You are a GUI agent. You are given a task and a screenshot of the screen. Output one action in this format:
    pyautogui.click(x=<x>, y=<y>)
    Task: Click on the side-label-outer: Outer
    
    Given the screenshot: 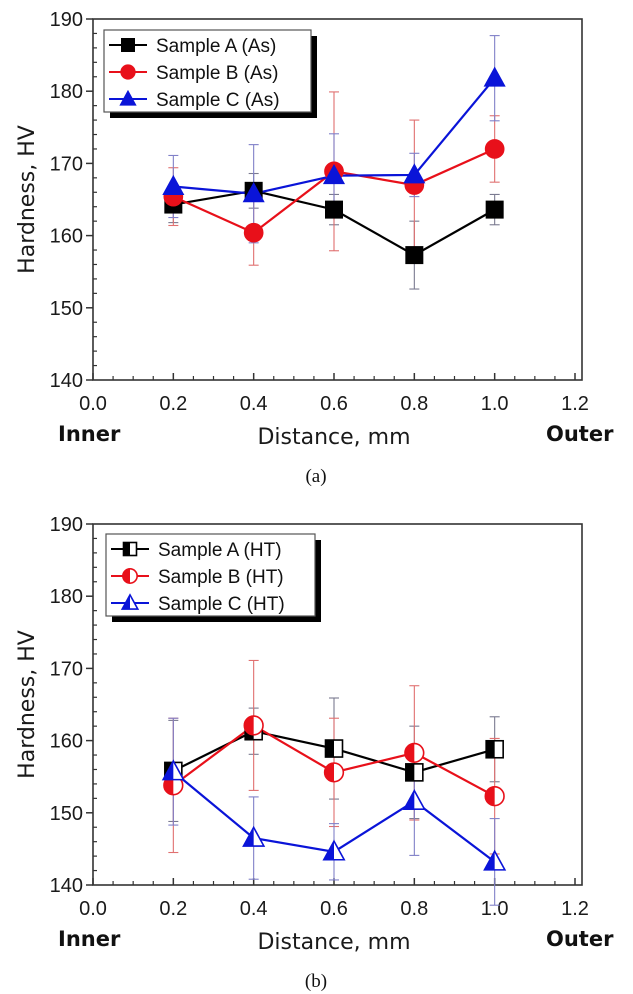 What is the action you would take?
    pyautogui.click(x=580, y=434)
    